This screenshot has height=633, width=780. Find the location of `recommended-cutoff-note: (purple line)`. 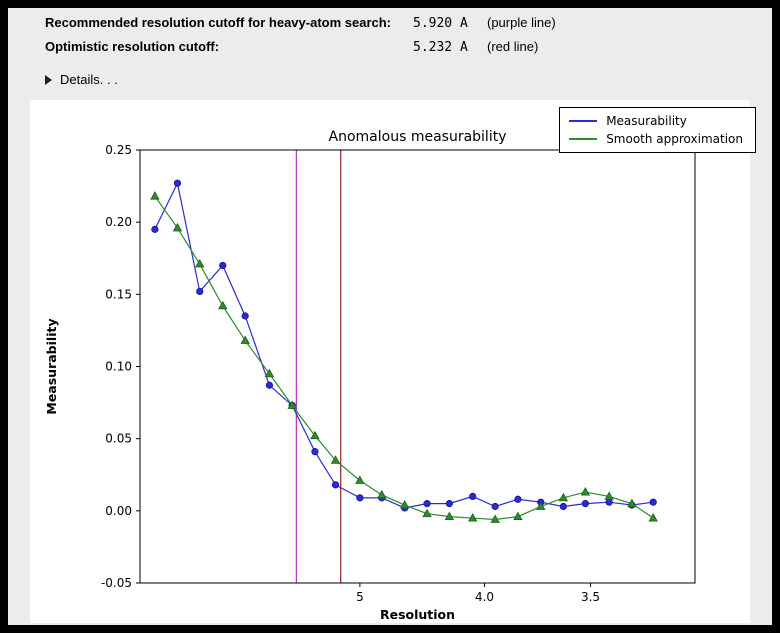

recommended-cutoff-note: (purple line) is located at coordinates (521, 22).